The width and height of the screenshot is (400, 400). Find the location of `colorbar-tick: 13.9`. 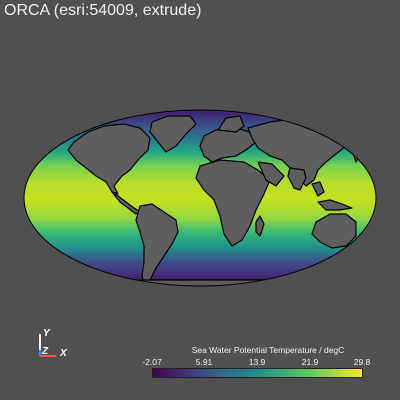

colorbar-tick: 13.9 is located at coordinates (257, 362).